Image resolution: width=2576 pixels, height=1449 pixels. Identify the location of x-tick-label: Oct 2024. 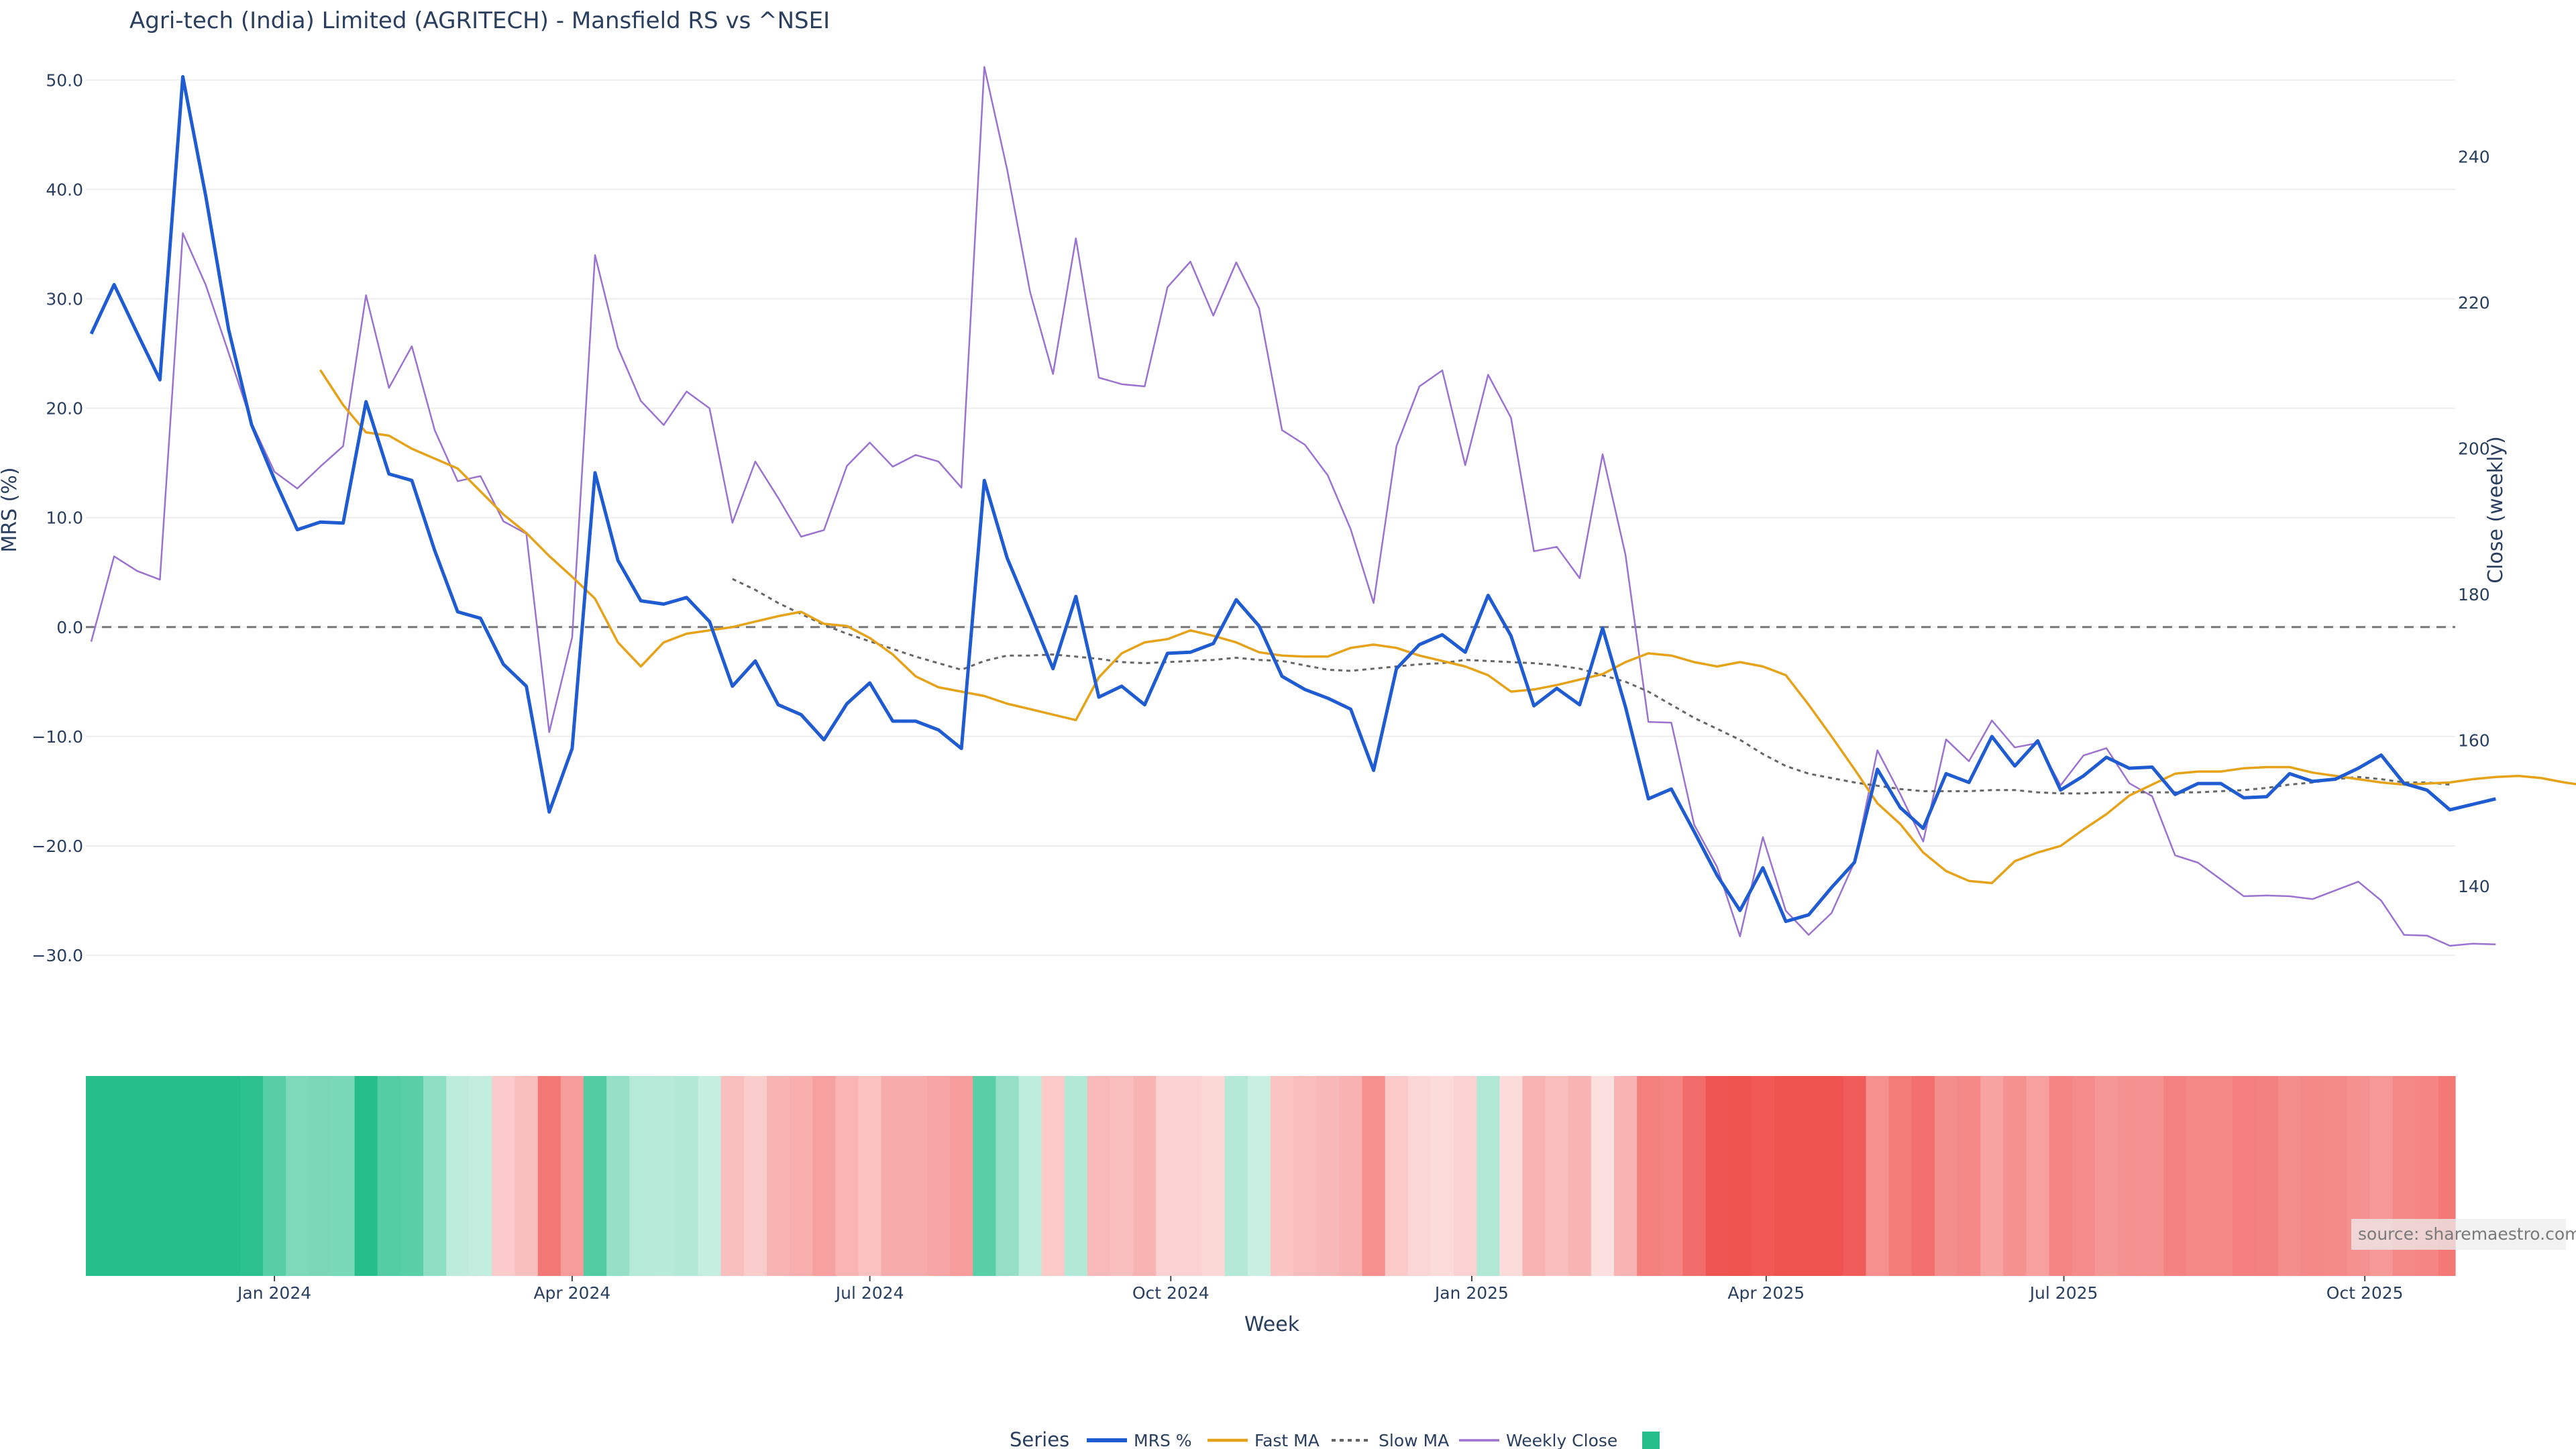
(1171, 1293).